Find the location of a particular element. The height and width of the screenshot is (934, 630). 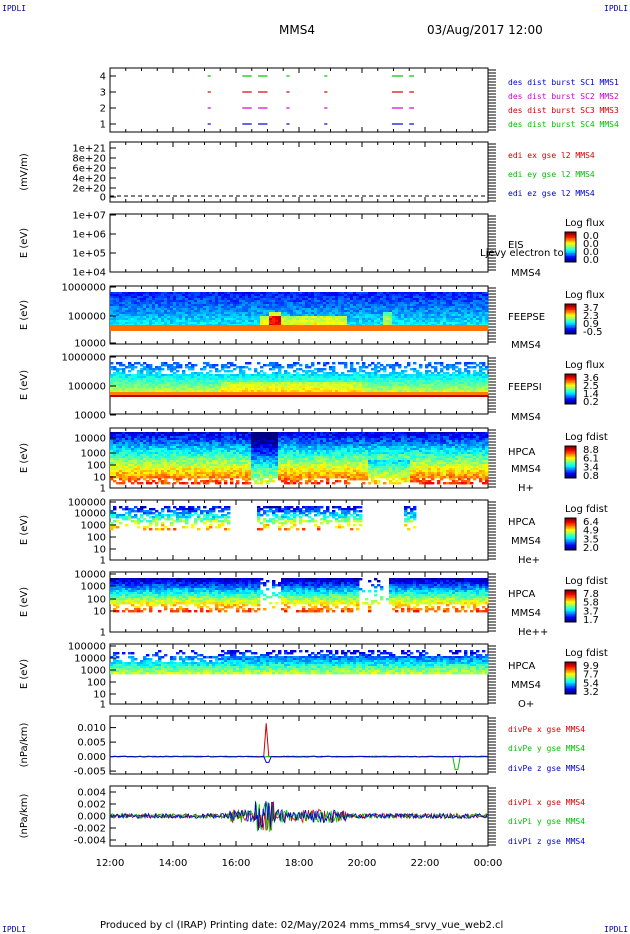

colorbar-tick: 0.0 is located at coordinates (591, 236).